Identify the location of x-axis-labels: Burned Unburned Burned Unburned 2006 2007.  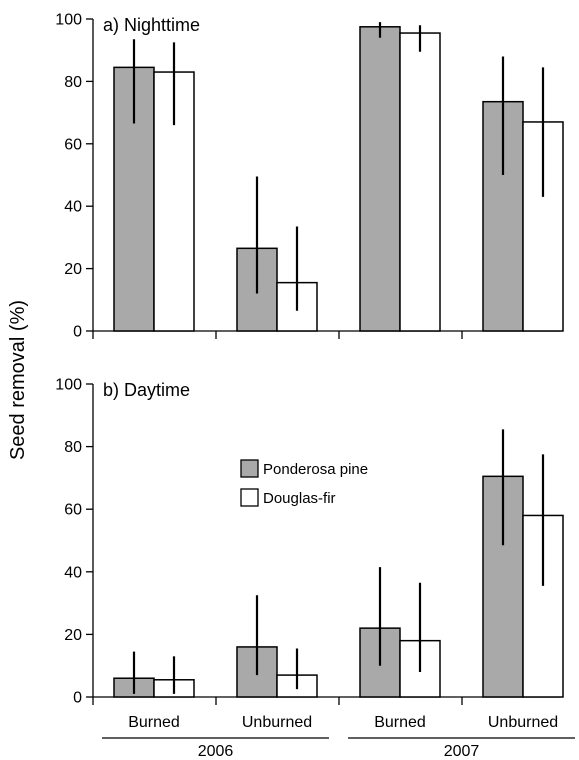
(338, 737).